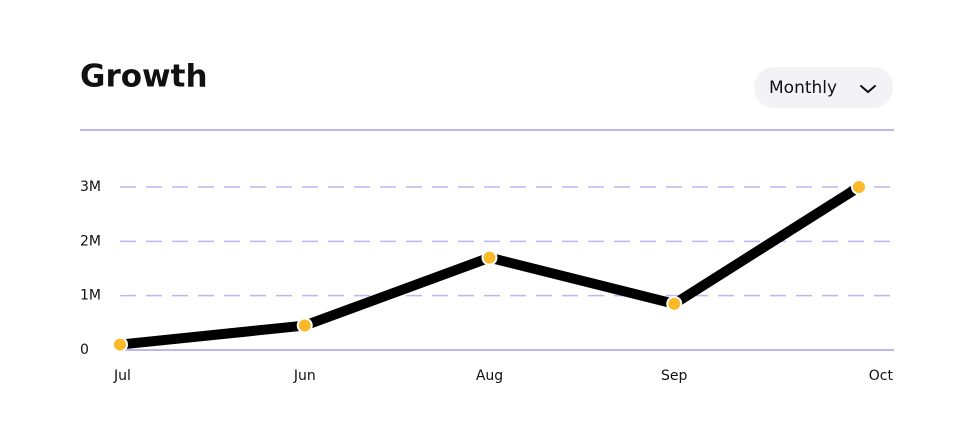 The height and width of the screenshot is (448, 964). I want to click on x-tick-label: Sep, so click(674, 376).